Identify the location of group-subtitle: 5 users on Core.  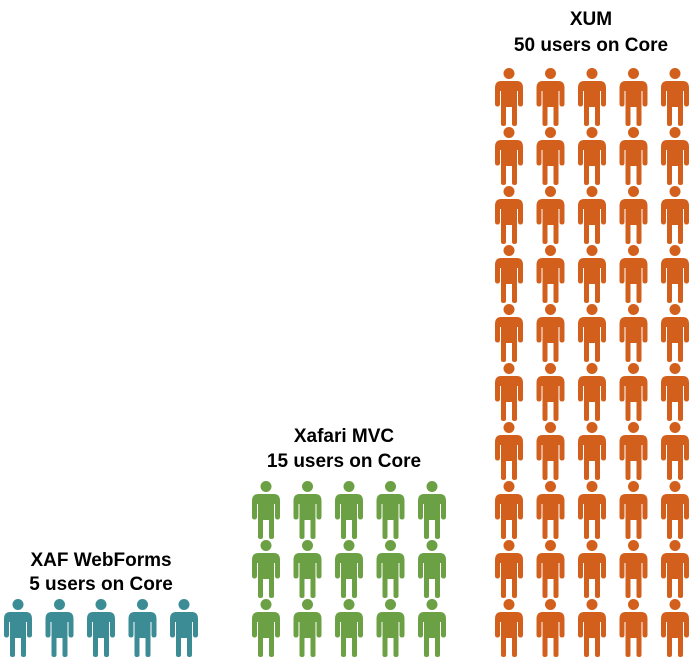
(101, 584).